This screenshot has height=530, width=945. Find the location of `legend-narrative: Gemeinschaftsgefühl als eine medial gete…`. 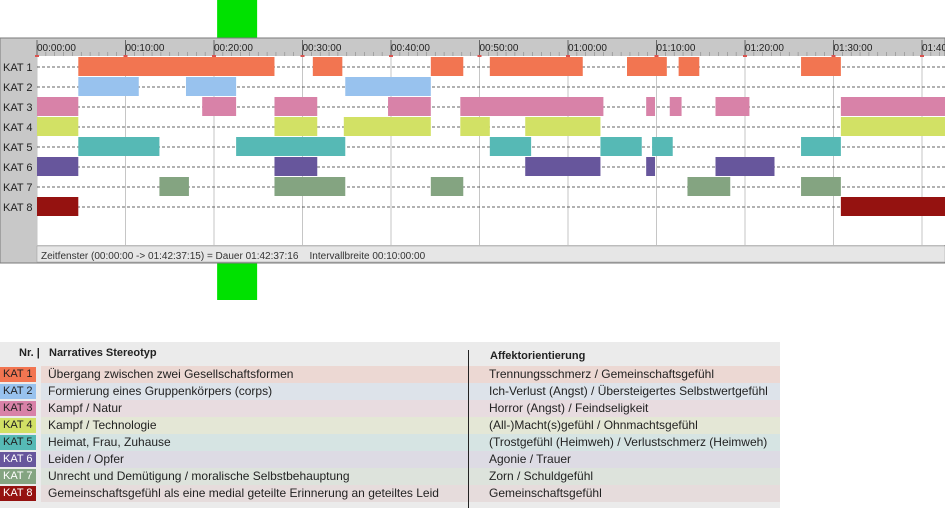

legend-narrative: Gemeinschaftsgefühl als eine medial gete… is located at coordinates (243, 493).